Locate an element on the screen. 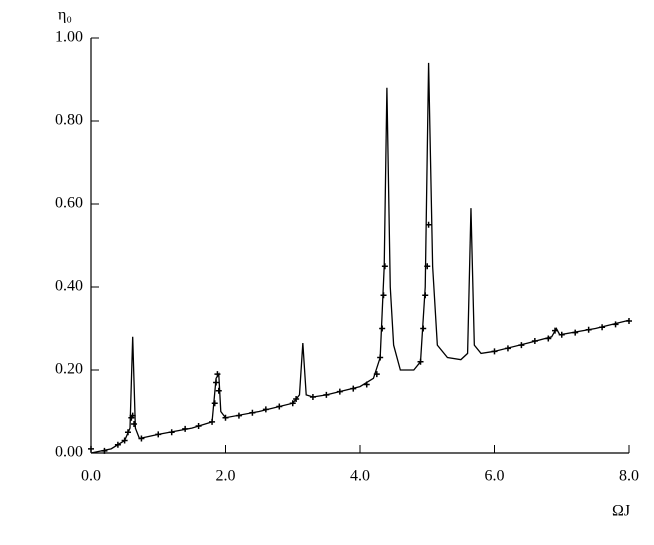 The image size is (654, 545). x-tick-label: 6.0 is located at coordinates (495, 476).